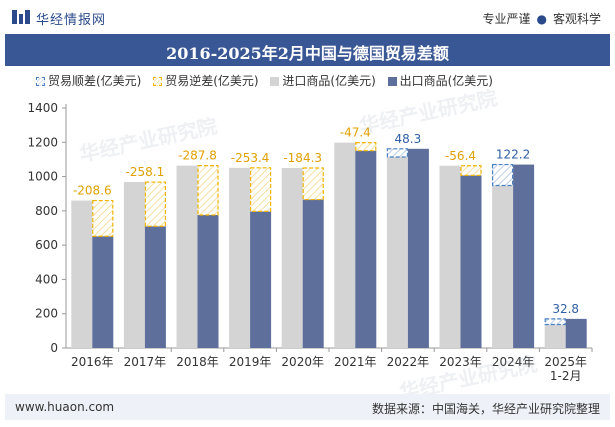  Describe the element at coordinates (307, 53) in the screenshot. I see `chart-title: 2016-2025年2月中国与德国贸易差额` at that location.